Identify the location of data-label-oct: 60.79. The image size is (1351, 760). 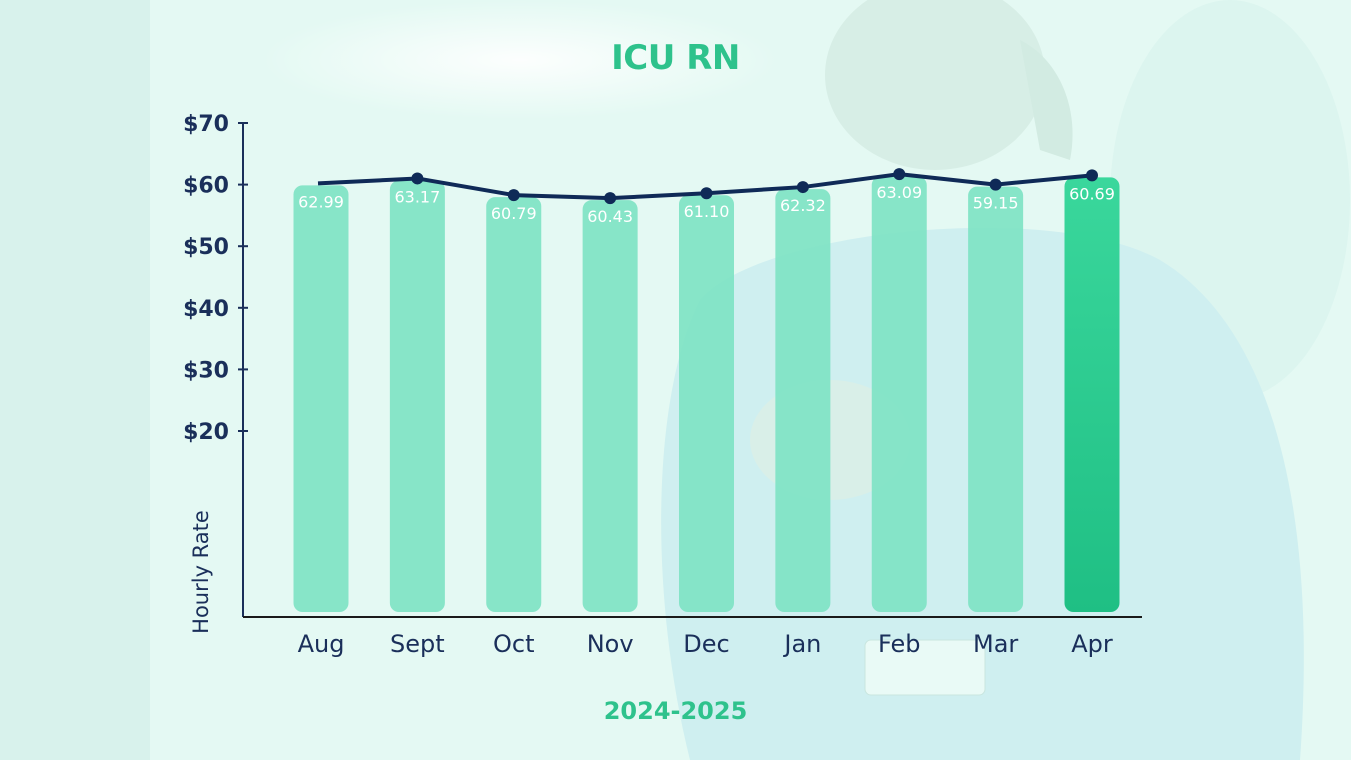
(514, 213).